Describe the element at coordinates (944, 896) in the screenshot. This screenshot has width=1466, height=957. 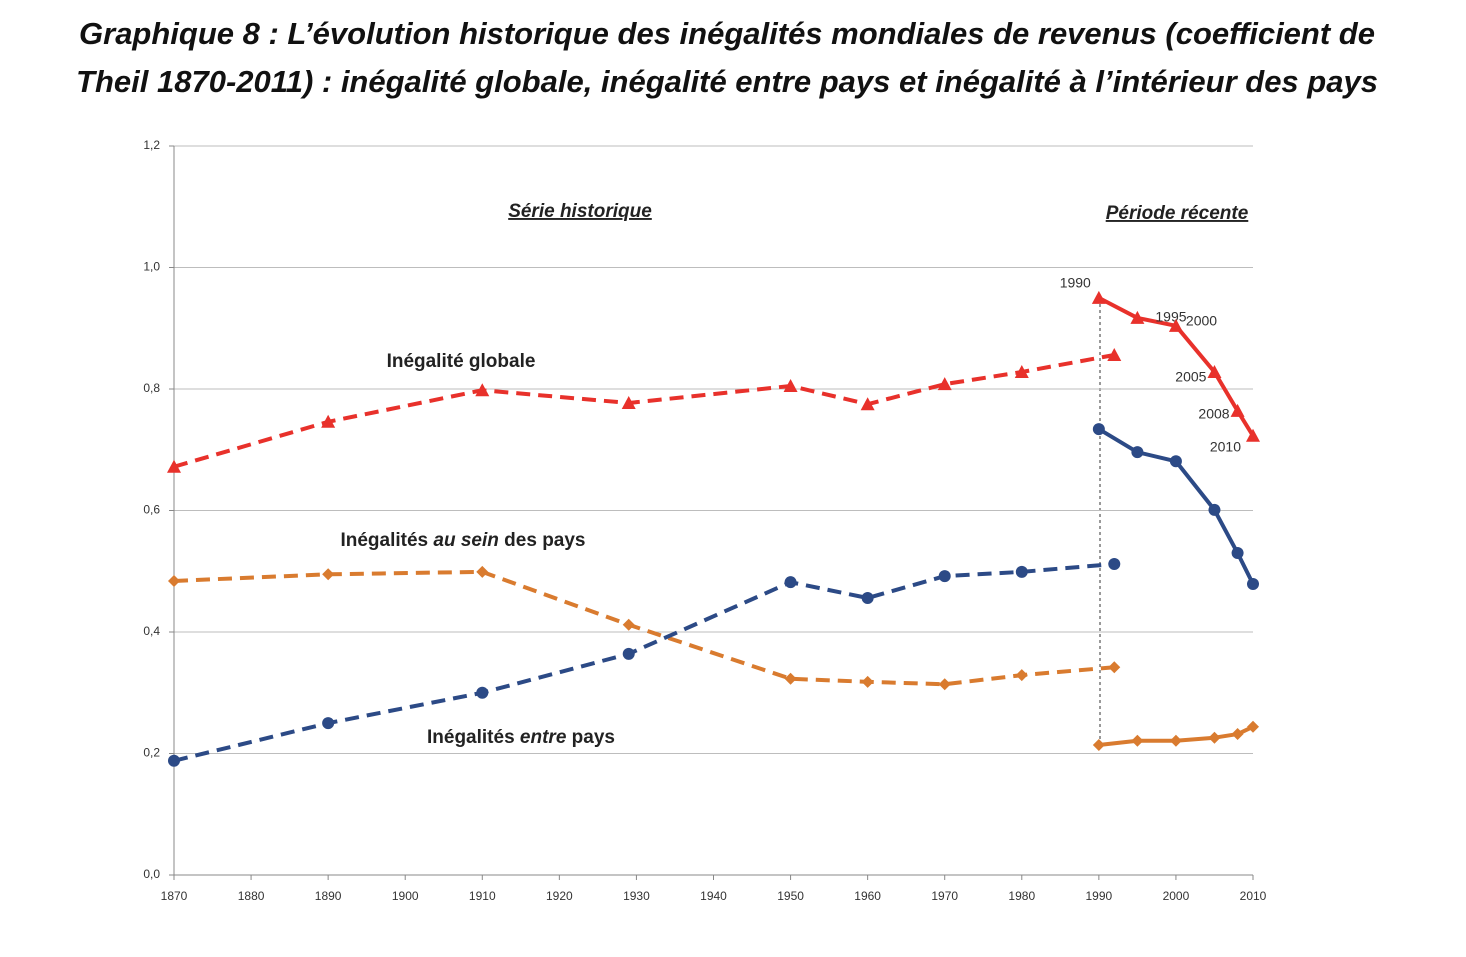
I see `x-tick-label: 1970` at that location.